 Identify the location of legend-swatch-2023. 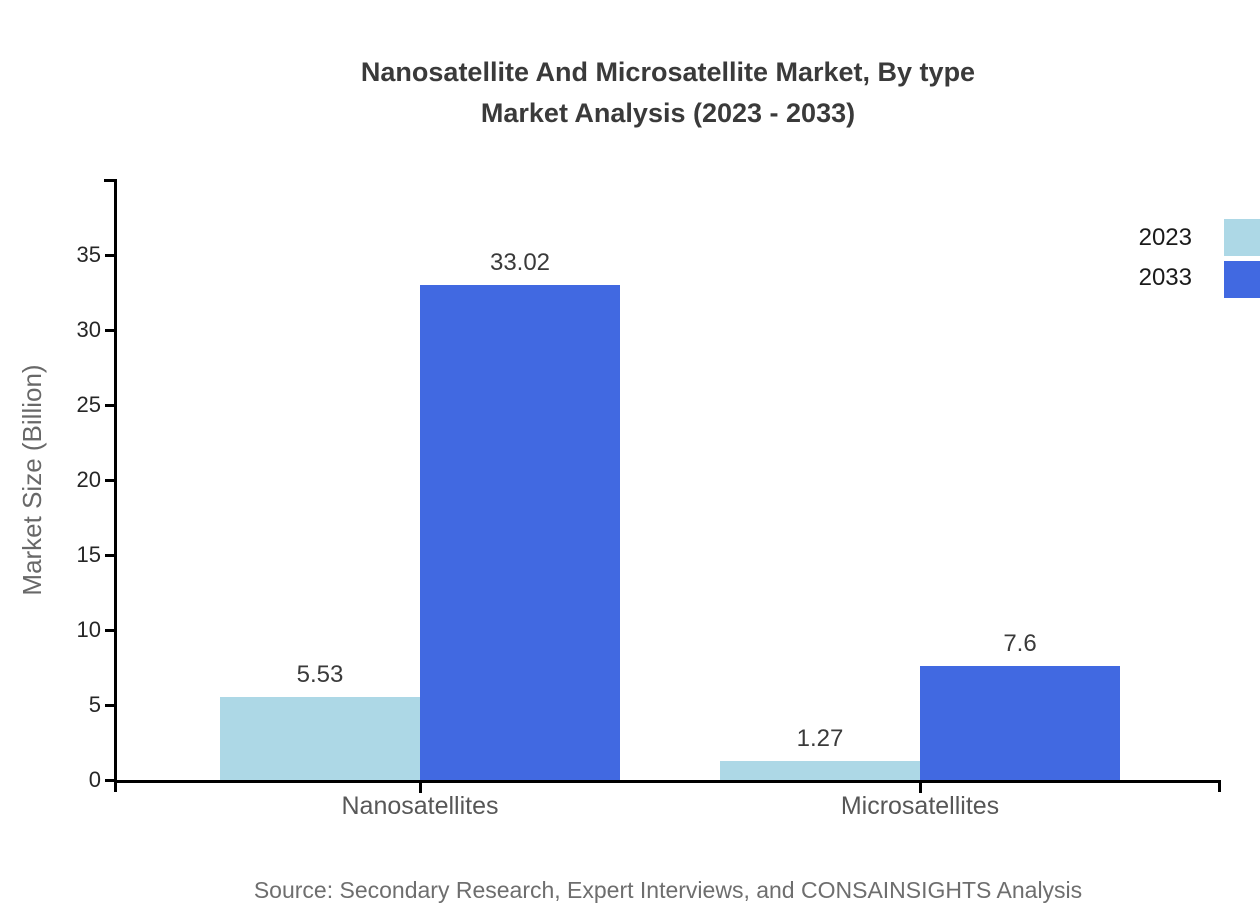
(1242, 237).